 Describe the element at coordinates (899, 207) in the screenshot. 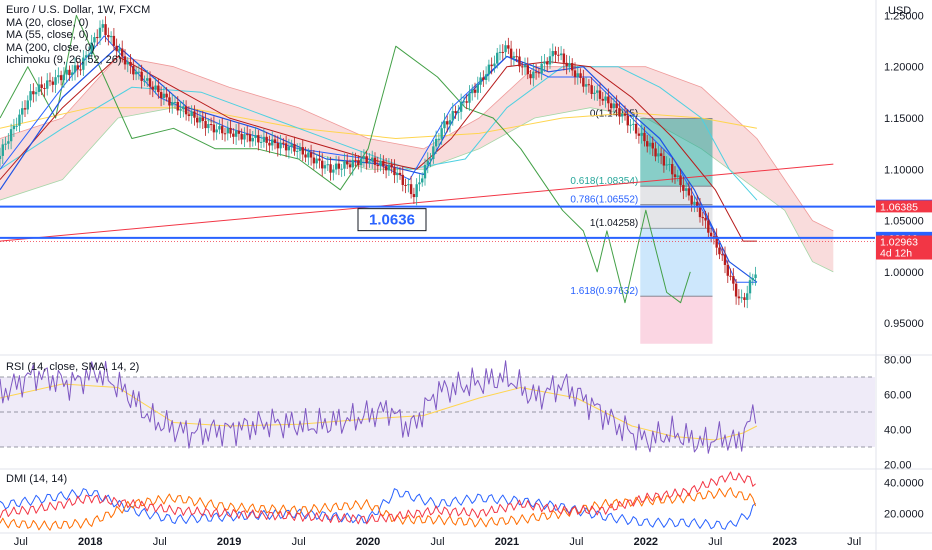

I see `price-axis-tag-label: 1.06385` at that location.